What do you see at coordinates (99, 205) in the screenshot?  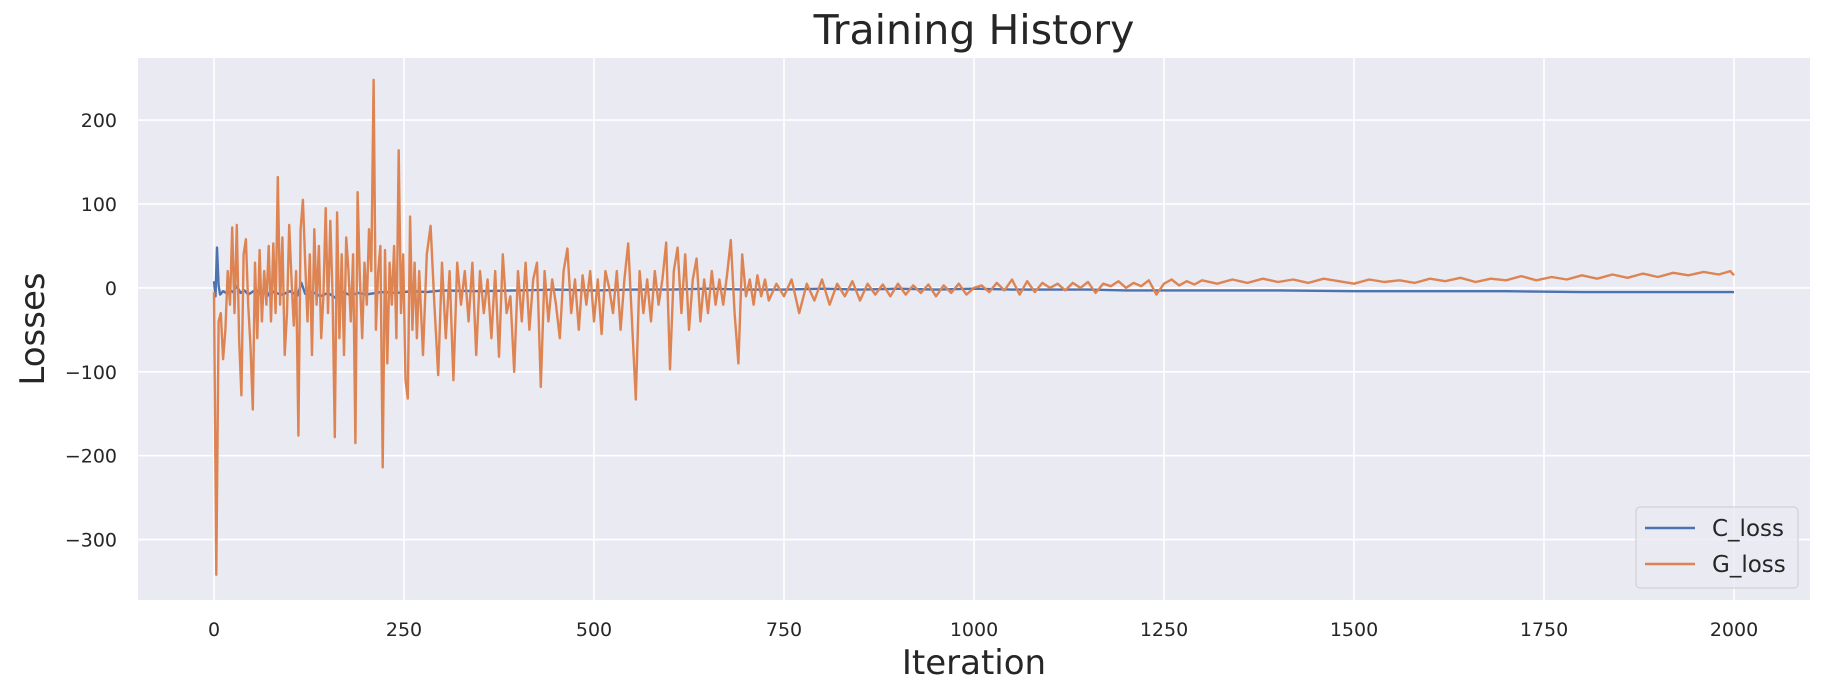 I see `y-tick-label: 100` at bounding box center [99, 205].